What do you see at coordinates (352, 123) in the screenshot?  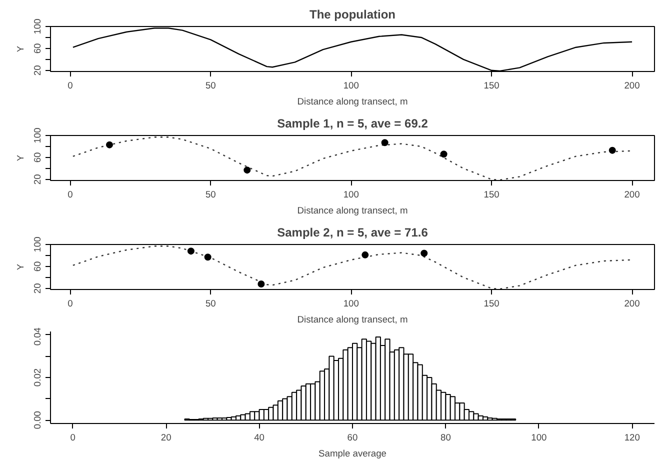 I see `chart-title: Sample 1, n = 5, ave = 69.2` at bounding box center [352, 123].